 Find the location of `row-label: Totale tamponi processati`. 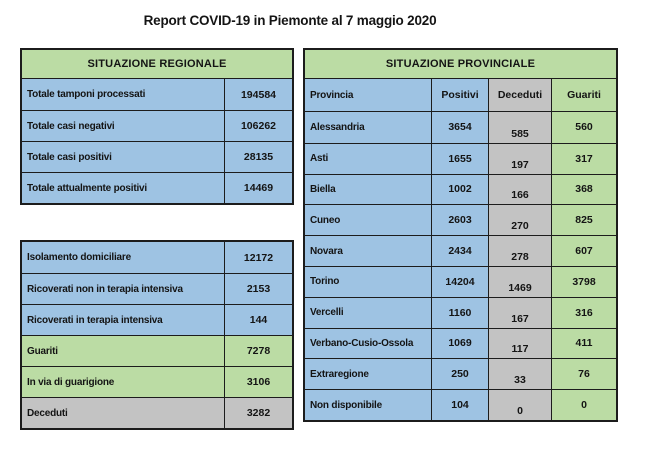

row-label: Totale tamponi processati is located at coordinates (86, 94).